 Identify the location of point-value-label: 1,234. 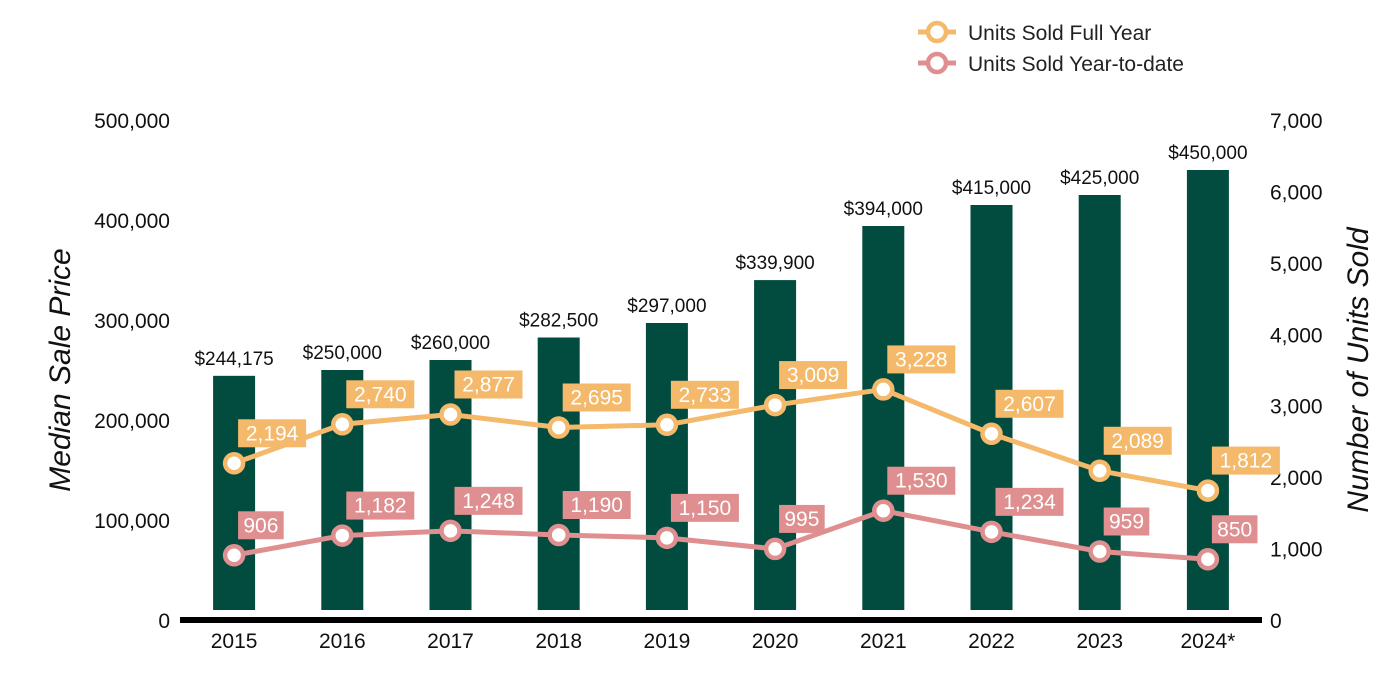
(1029, 502).